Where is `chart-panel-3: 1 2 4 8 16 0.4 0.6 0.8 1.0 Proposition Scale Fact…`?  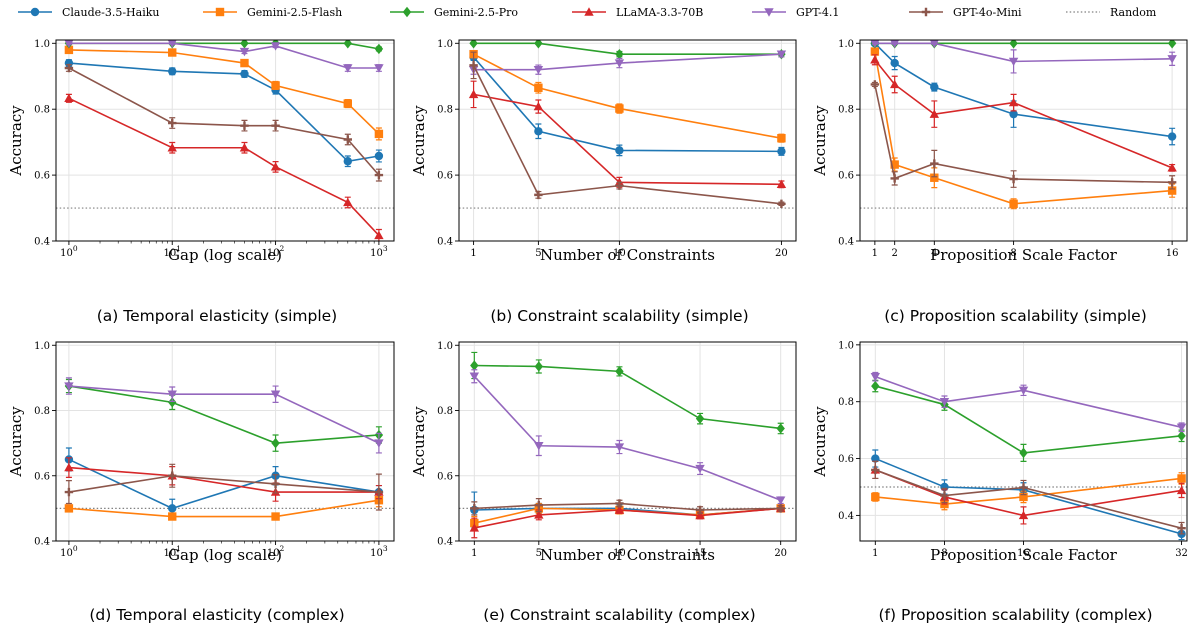
chart-panel-3: 1 2 4 8 16 0.4 0.6 0.8 1.0 Proposition Scale Fact… is located at coordinates (999, 182).